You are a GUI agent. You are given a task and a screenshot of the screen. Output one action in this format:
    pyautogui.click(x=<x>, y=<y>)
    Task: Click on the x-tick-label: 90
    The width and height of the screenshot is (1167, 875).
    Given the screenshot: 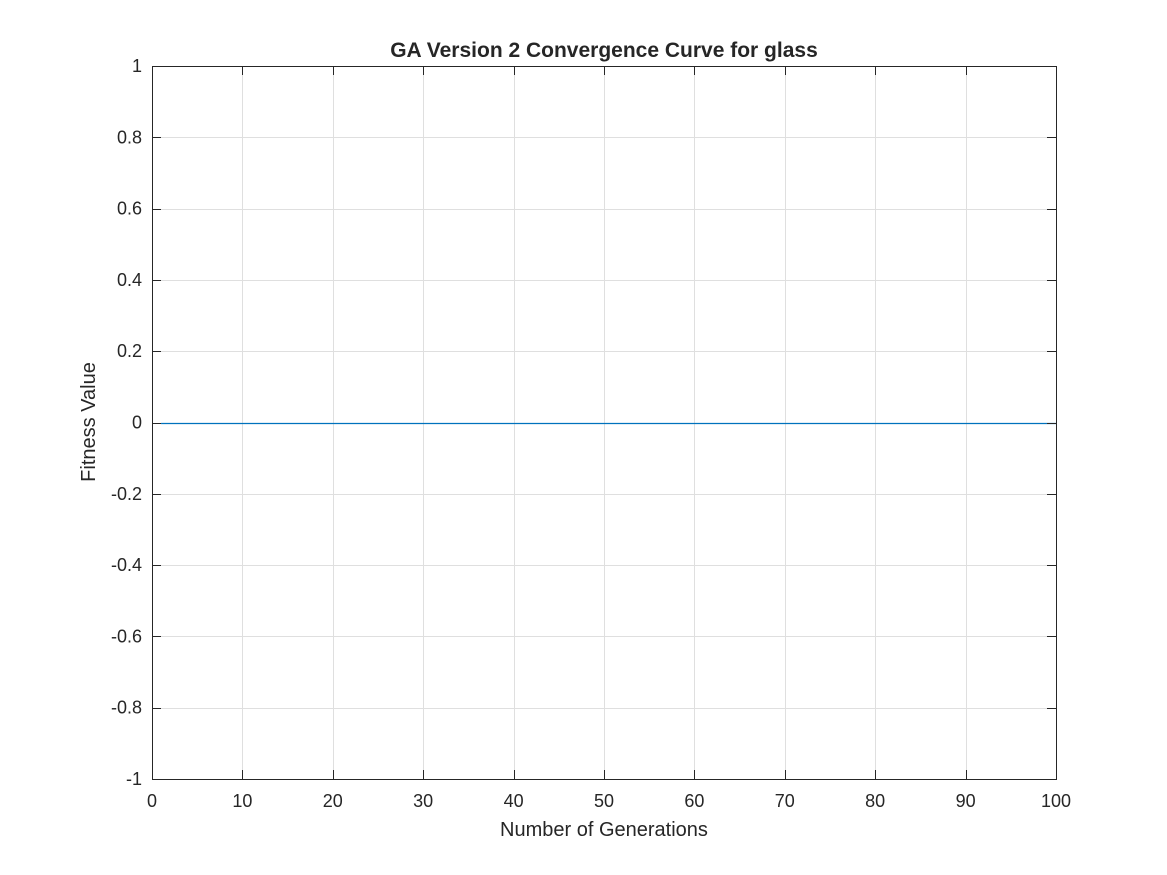 What is the action you would take?
    pyautogui.click(x=966, y=801)
    